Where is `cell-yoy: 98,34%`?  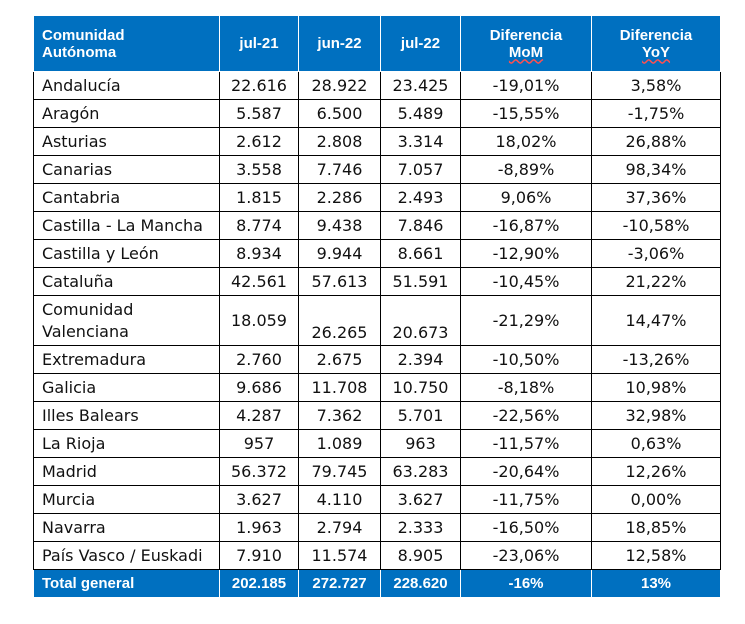 cell-yoy: 98,34% is located at coordinates (656, 169).